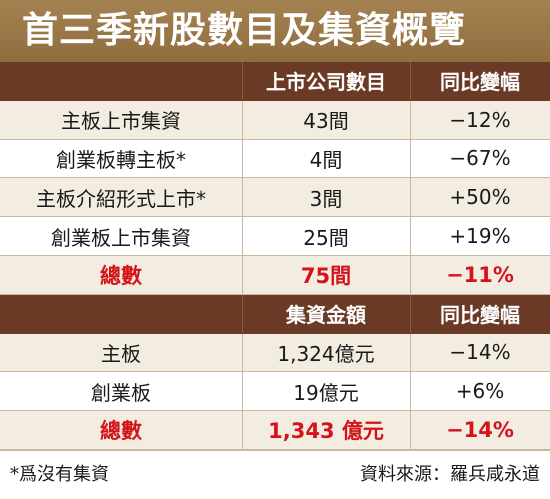  I want to click on table-row: 創業板上市集資 25間 +19%, so click(275, 236).